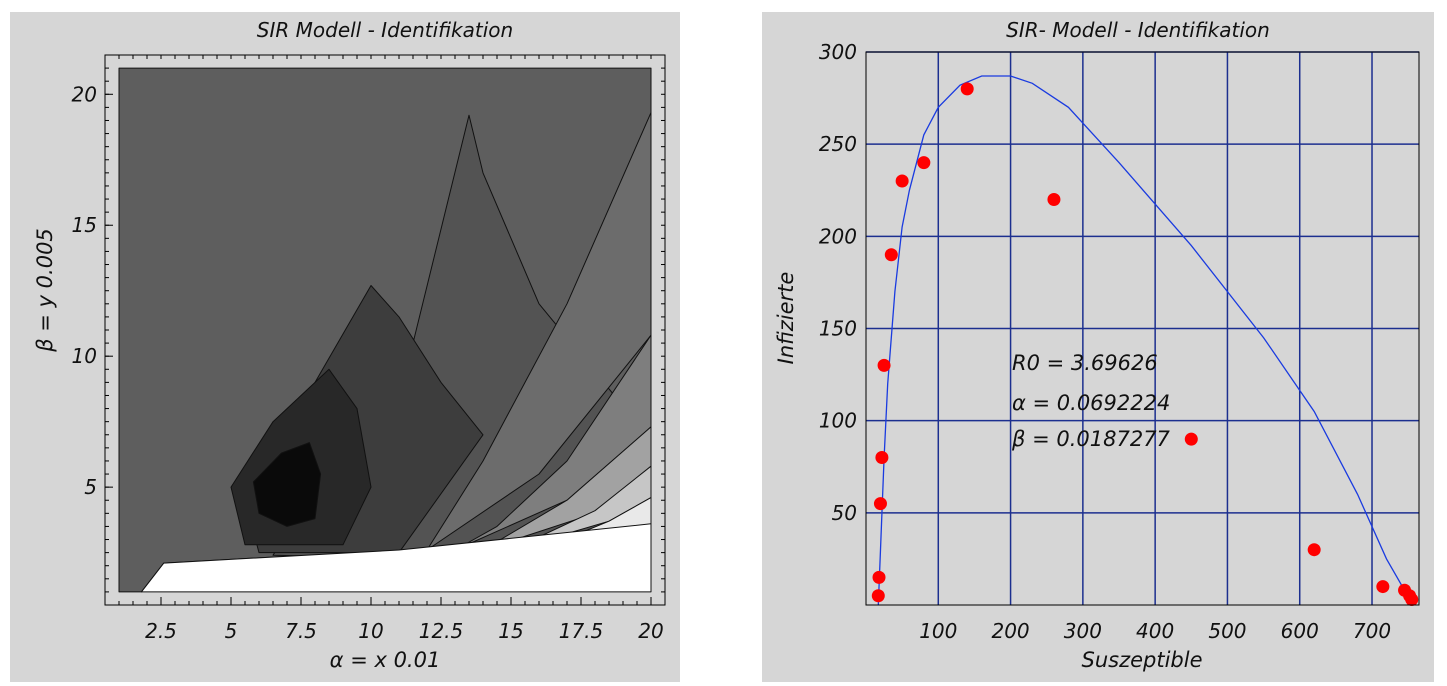 The height and width of the screenshot is (686, 1447). I want to click on scatter-x-tick-label: 700, so click(1372, 631).